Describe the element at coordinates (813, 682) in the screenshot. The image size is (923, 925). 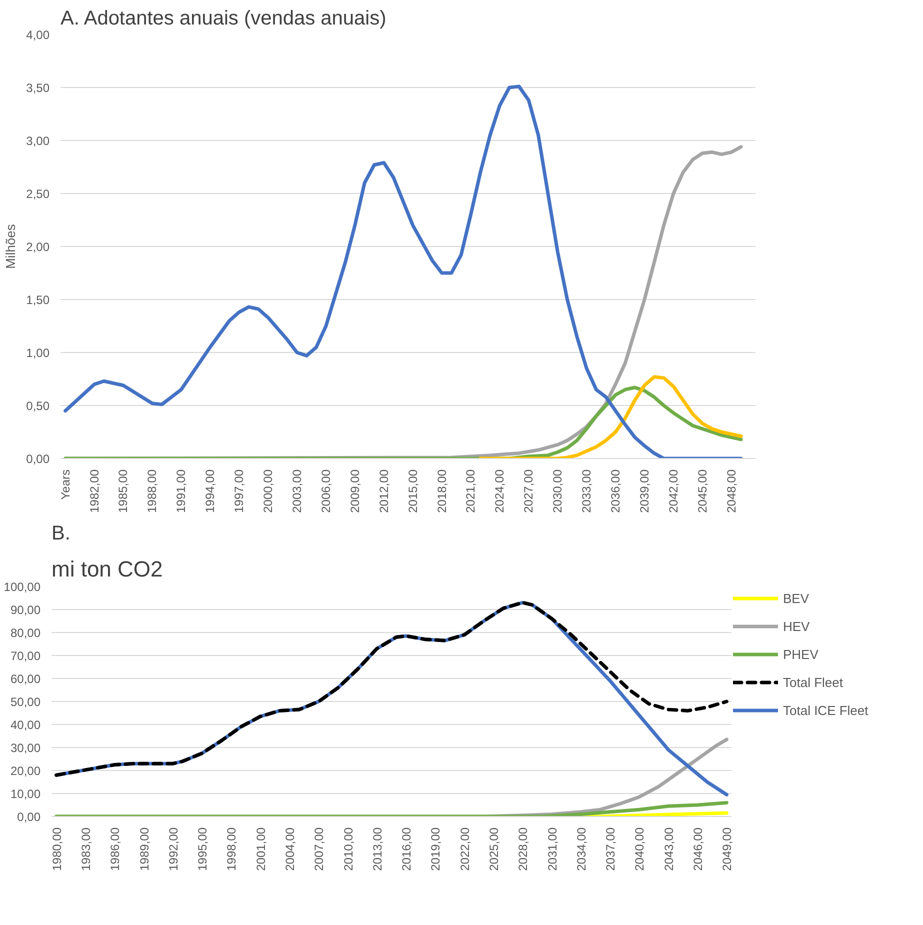
I see `legend-label: Total Fleet` at that location.